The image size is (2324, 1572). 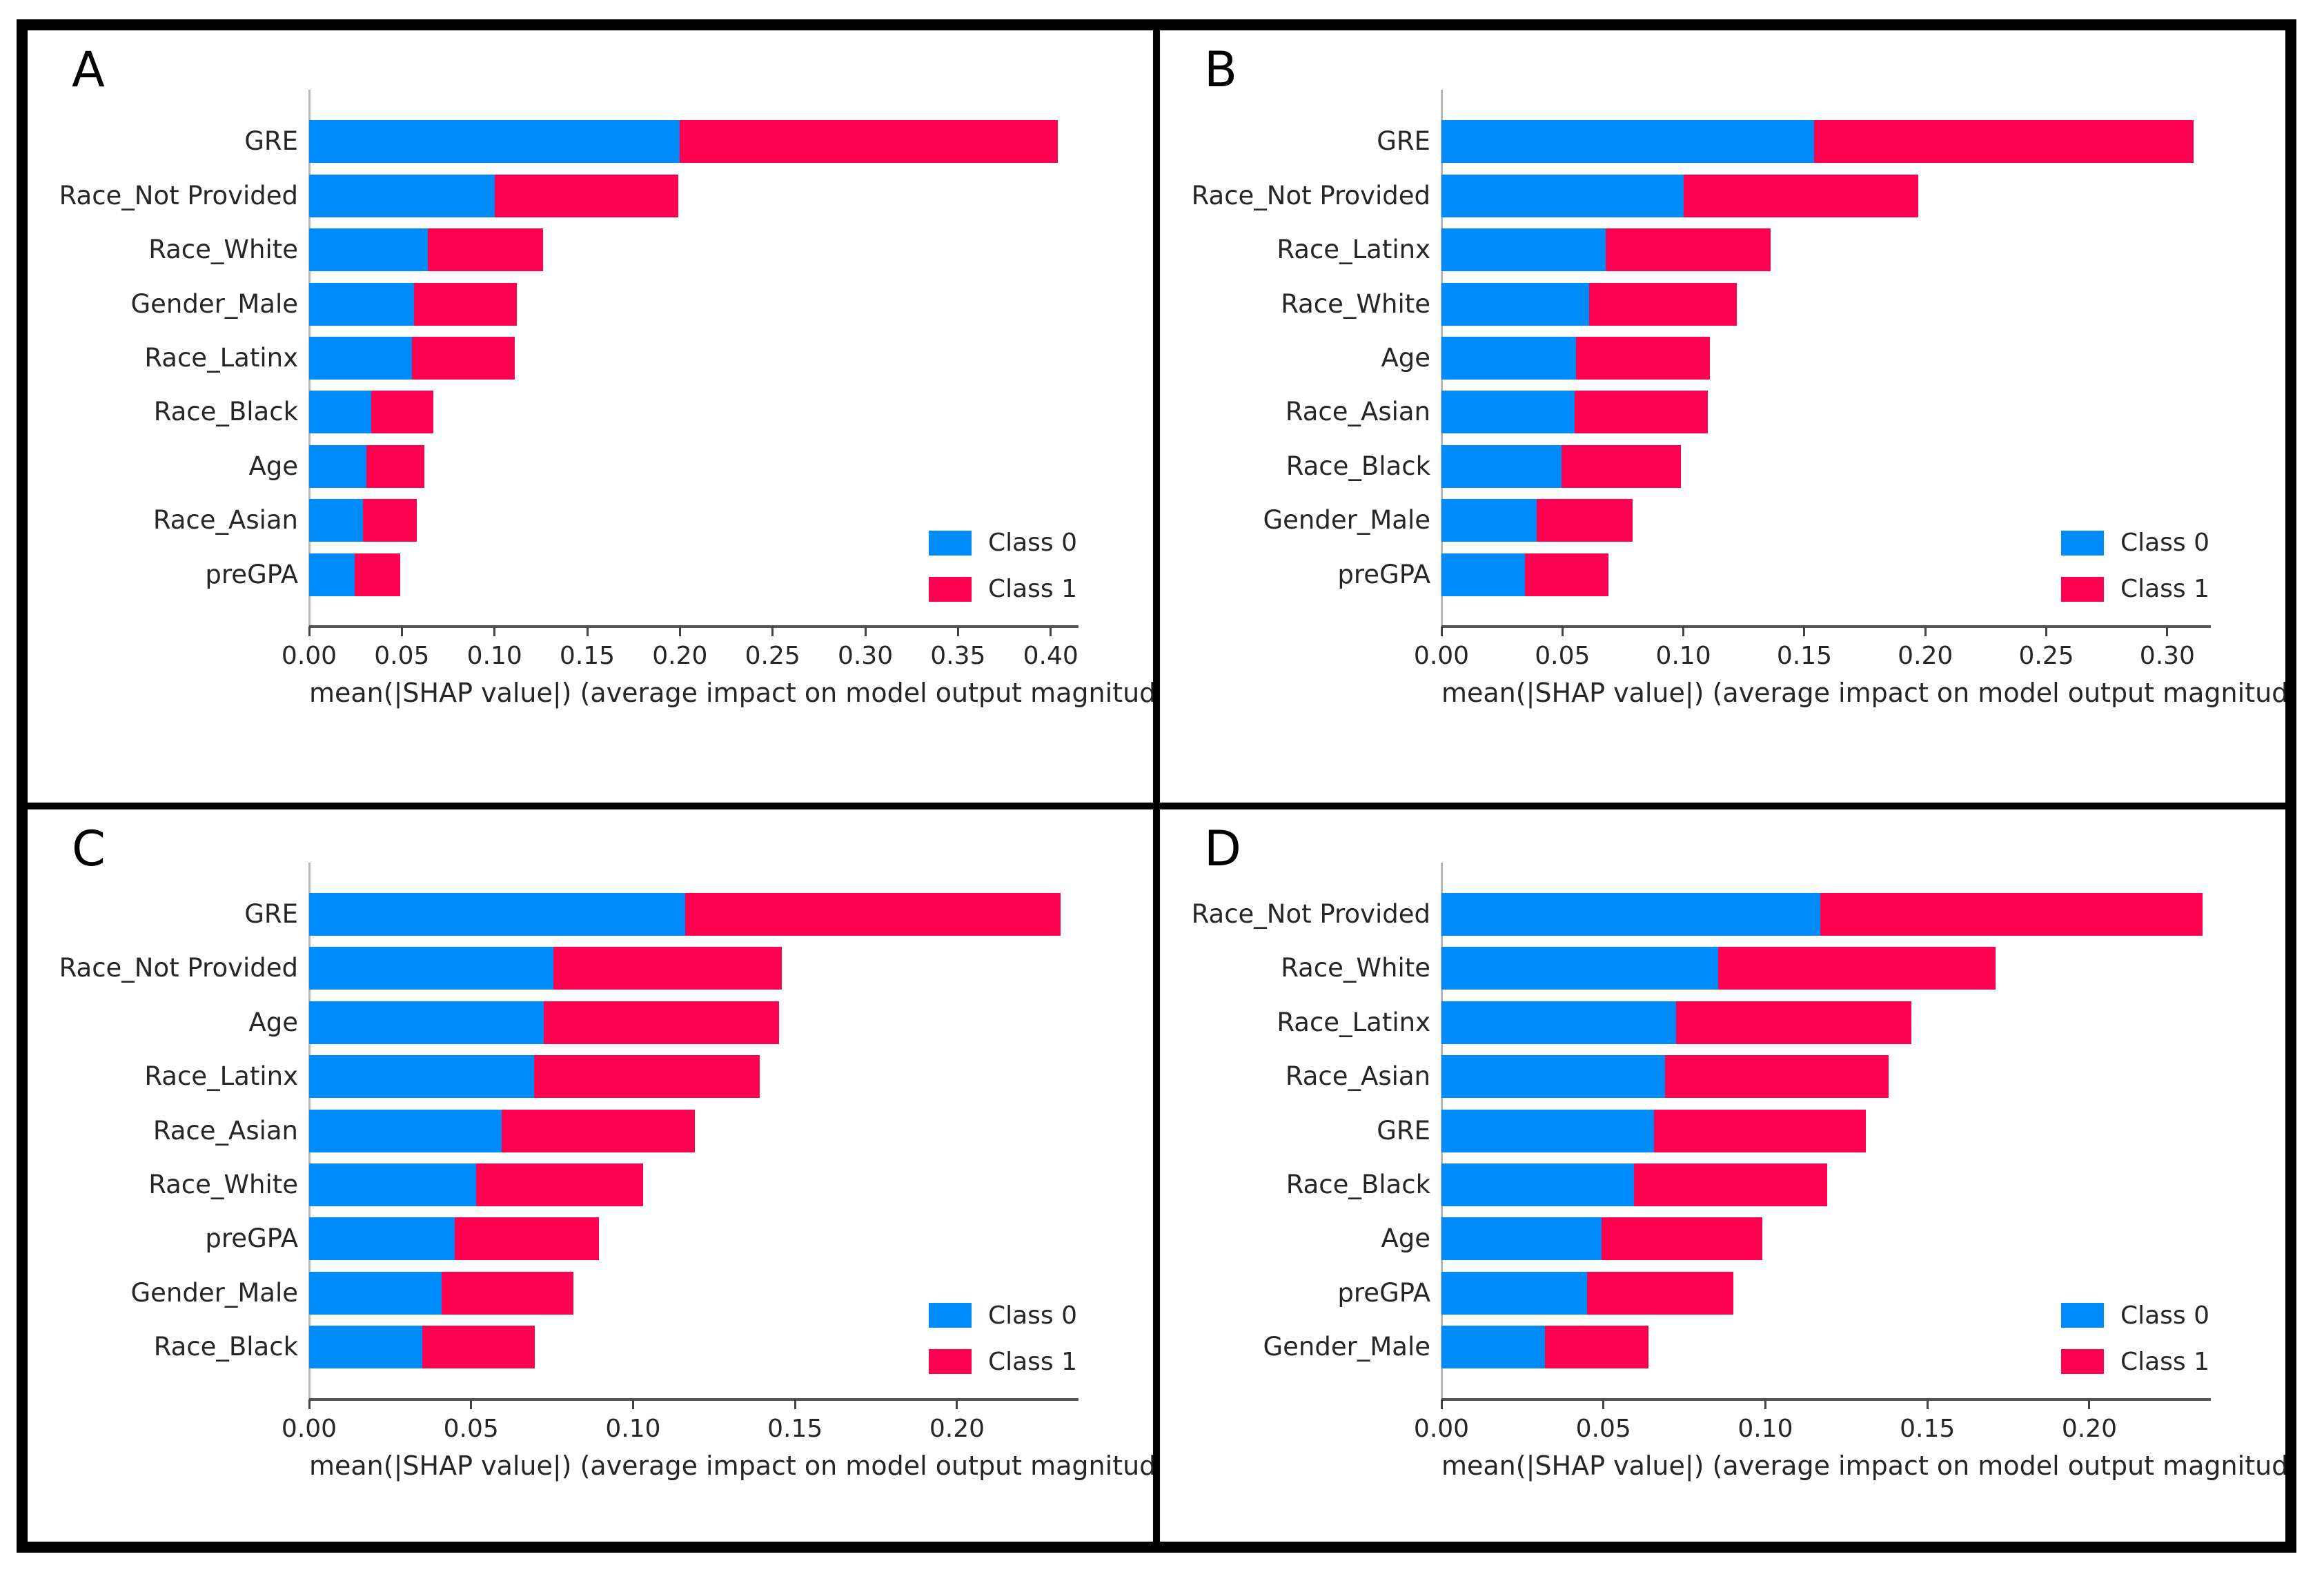 I want to click on legend-entry: Class 0, so click(x=1002, y=543).